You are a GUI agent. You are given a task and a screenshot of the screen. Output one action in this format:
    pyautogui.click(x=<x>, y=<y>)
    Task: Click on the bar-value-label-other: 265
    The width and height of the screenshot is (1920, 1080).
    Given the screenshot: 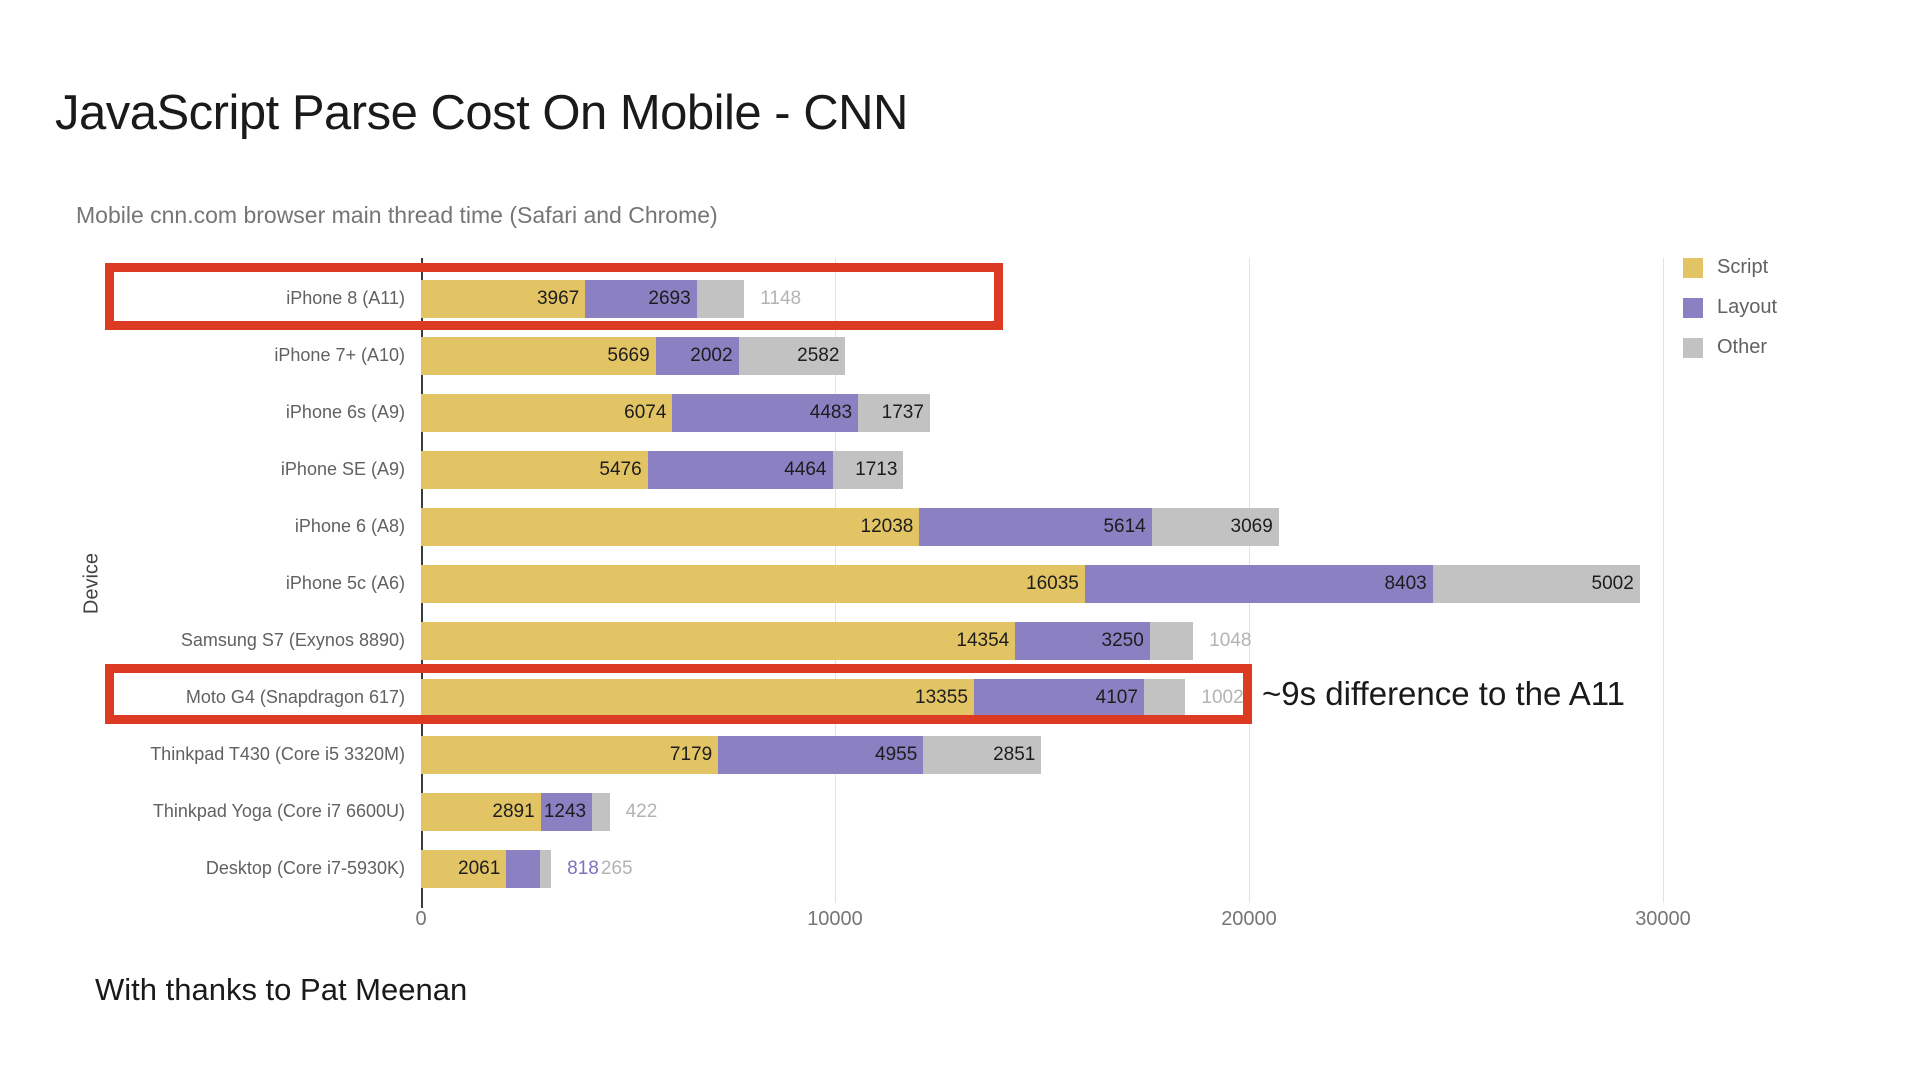 What is the action you would take?
    pyautogui.click(x=616, y=868)
    